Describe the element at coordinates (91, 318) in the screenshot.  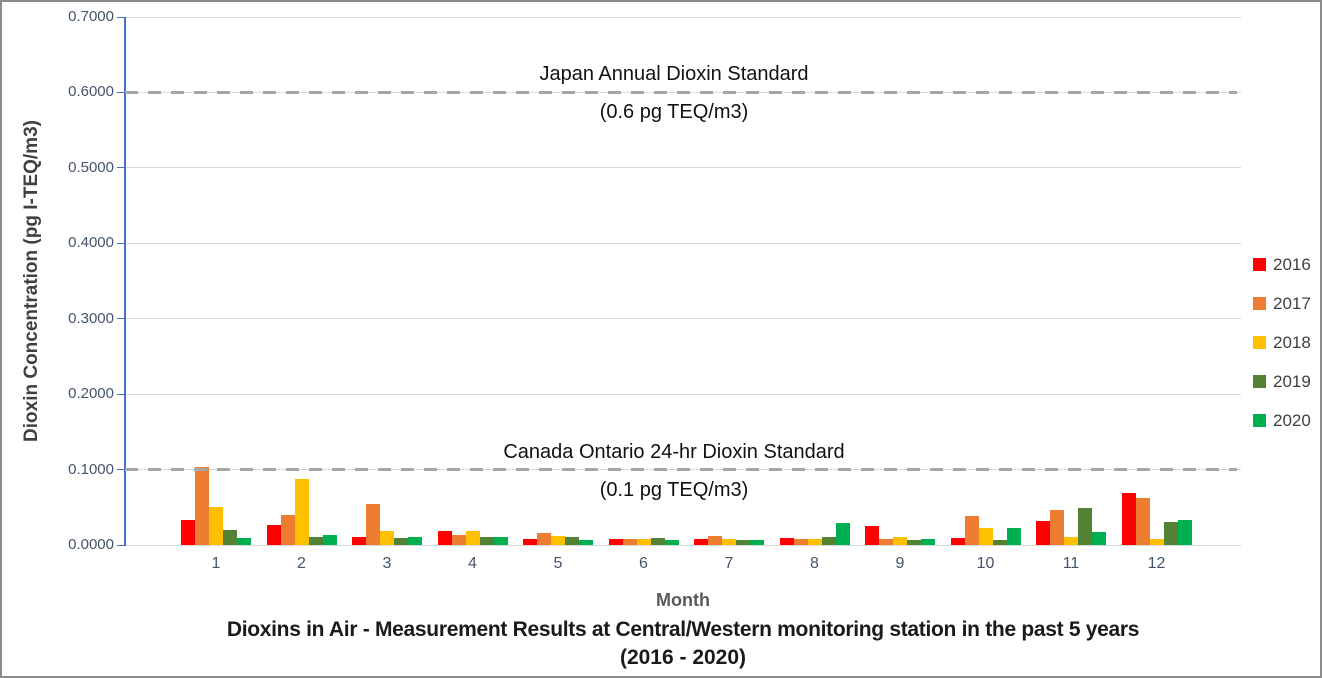
I see `y-tick-label: 0.3000` at that location.